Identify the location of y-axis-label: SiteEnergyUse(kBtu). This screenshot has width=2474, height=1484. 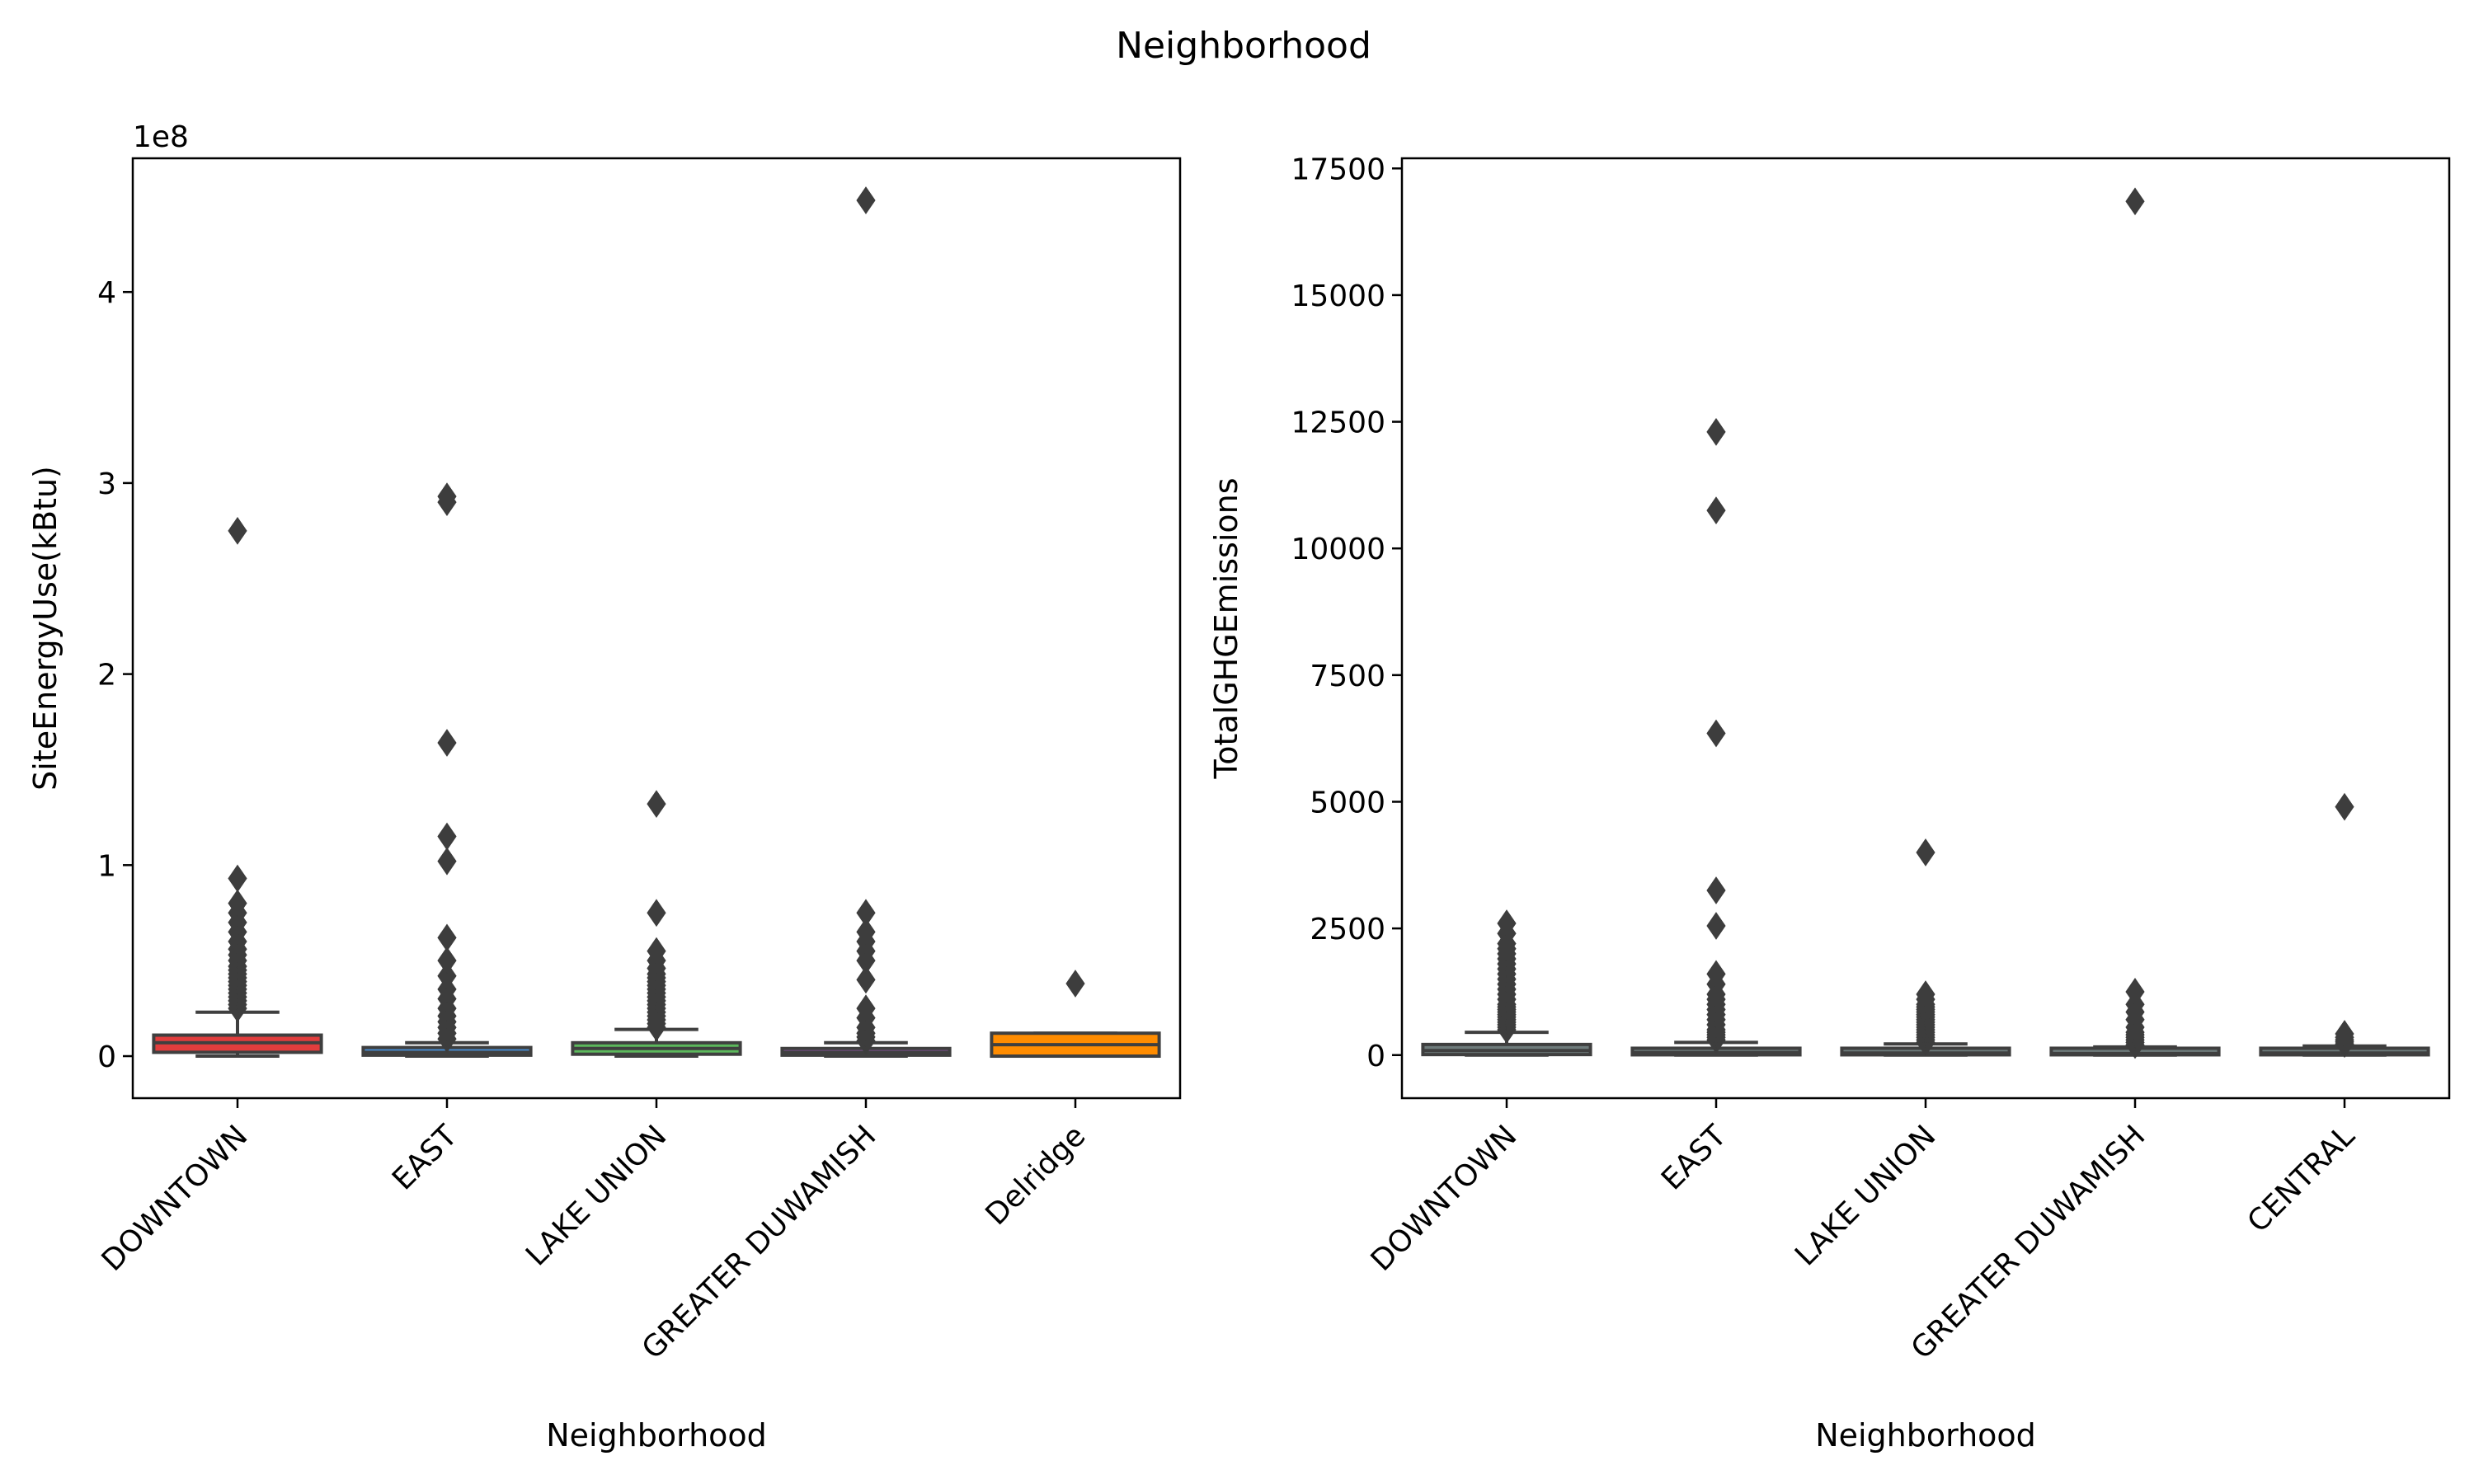
(45, 628).